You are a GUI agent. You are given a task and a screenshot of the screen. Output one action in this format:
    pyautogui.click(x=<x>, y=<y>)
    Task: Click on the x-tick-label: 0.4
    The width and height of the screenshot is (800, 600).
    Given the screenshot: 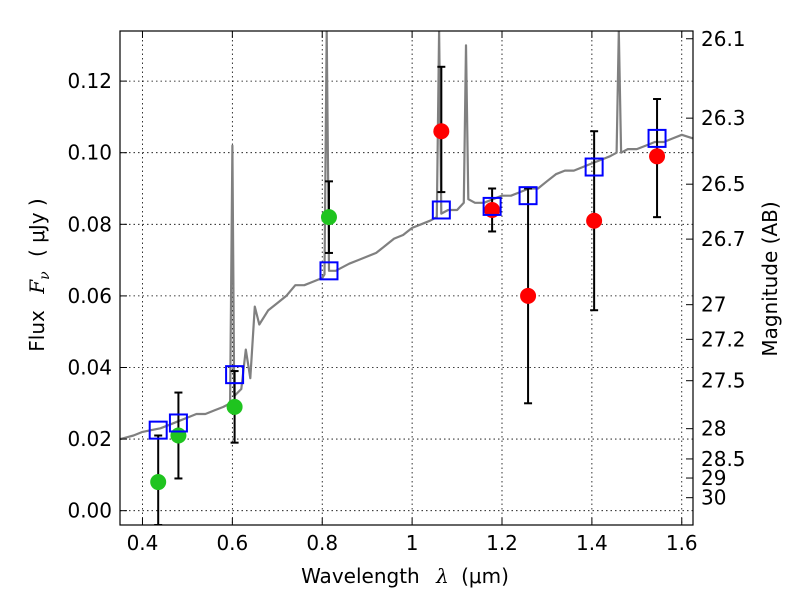 What is the action you would take?
    pyautogui.click(x=143, y=543)
    